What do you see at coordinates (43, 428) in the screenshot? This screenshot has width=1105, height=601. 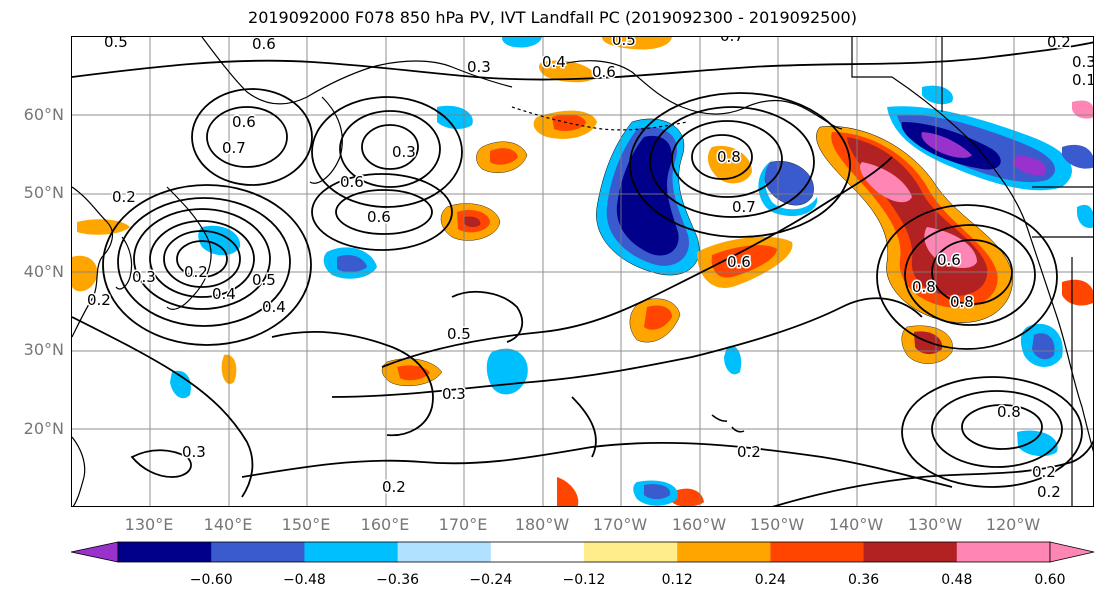 I see `lat-label-20n: 20°N` at bounding box center [43, 428].